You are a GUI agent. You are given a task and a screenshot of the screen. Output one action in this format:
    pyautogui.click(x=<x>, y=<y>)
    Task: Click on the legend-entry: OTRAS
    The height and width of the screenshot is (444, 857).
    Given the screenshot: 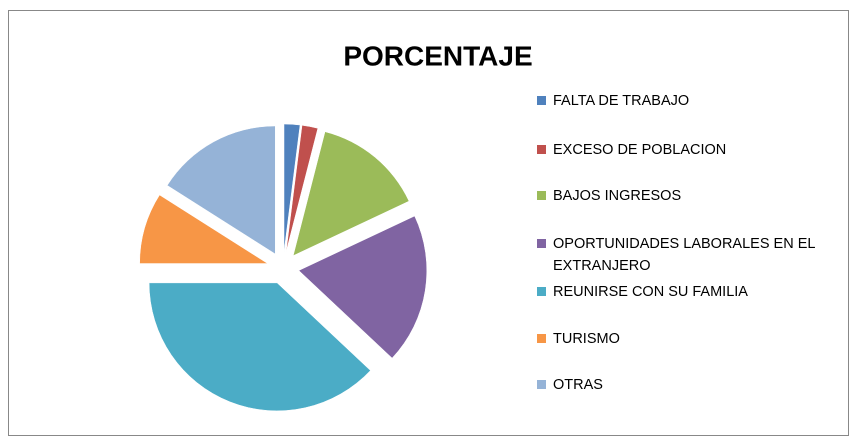 What is the action you would take?
    pyautogui.click(x=682, y=385)
    